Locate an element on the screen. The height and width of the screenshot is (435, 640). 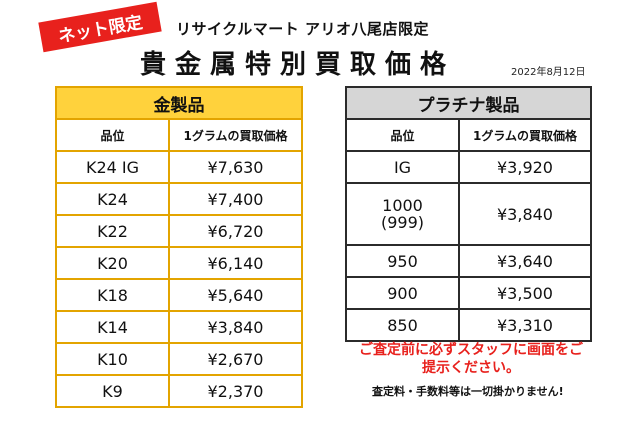
gold-row: K14 ¥3,840 is located at coordinates (179, 327).